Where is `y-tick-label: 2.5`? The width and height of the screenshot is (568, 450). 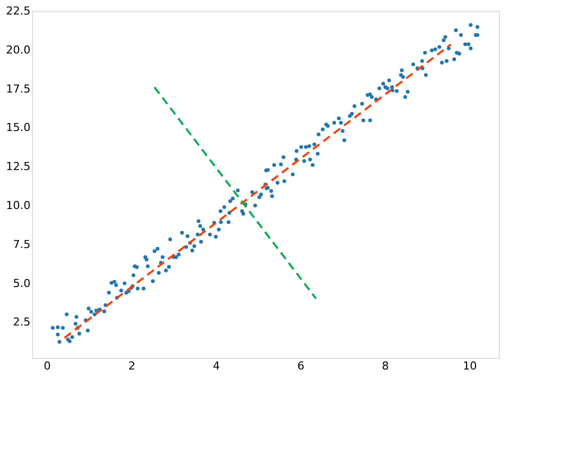
y-tick-label: 2.5 is located at coordinates (21, 322).